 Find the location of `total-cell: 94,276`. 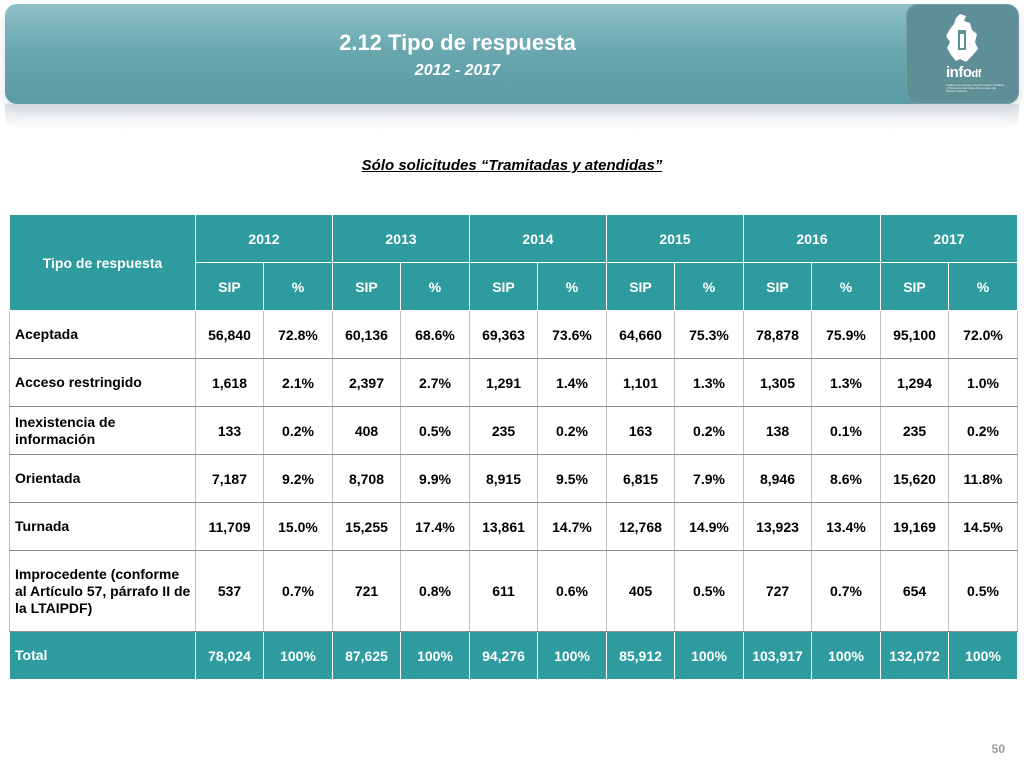

total-cell: 94,276 is located at coordinates (503, 655).